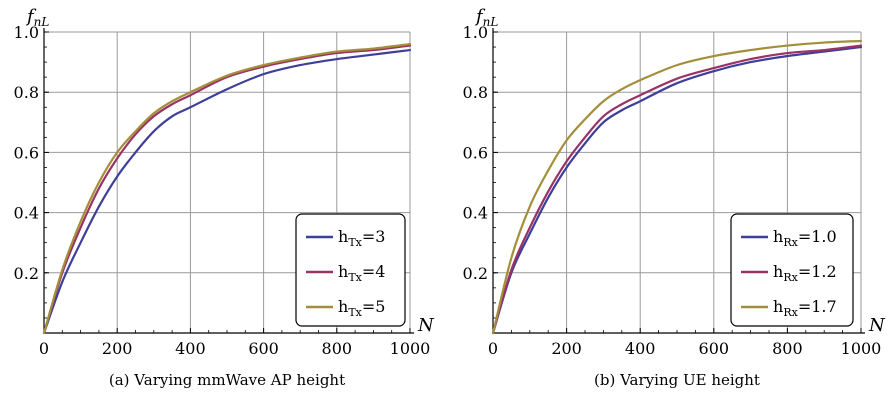 Image resolution: width=893 pixels, height=407 pixels. Describe the element at coordinates (361, 238) in the screenshot. I see `legend-label-1: hTx=3` at that location.